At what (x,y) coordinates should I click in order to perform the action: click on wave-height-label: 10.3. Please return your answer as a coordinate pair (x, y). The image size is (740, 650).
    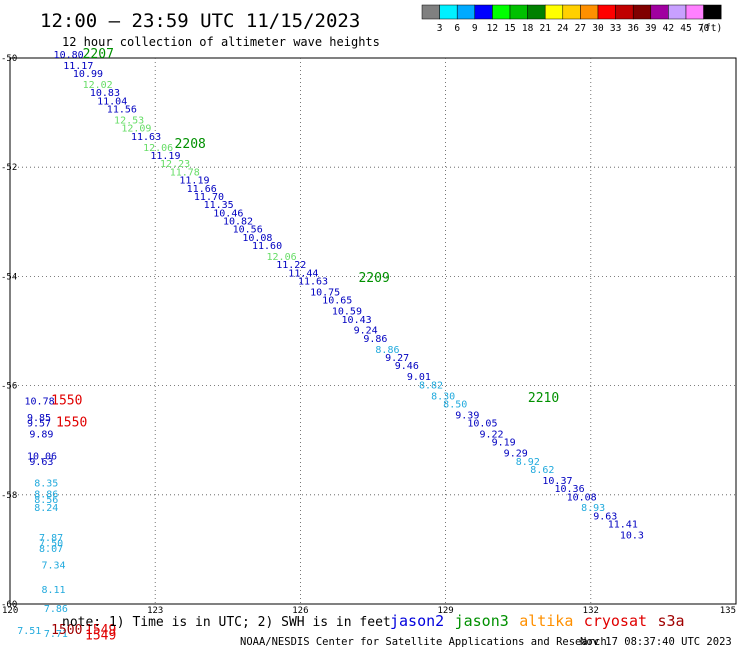
    Looking at the image, I should click on (632, 535).